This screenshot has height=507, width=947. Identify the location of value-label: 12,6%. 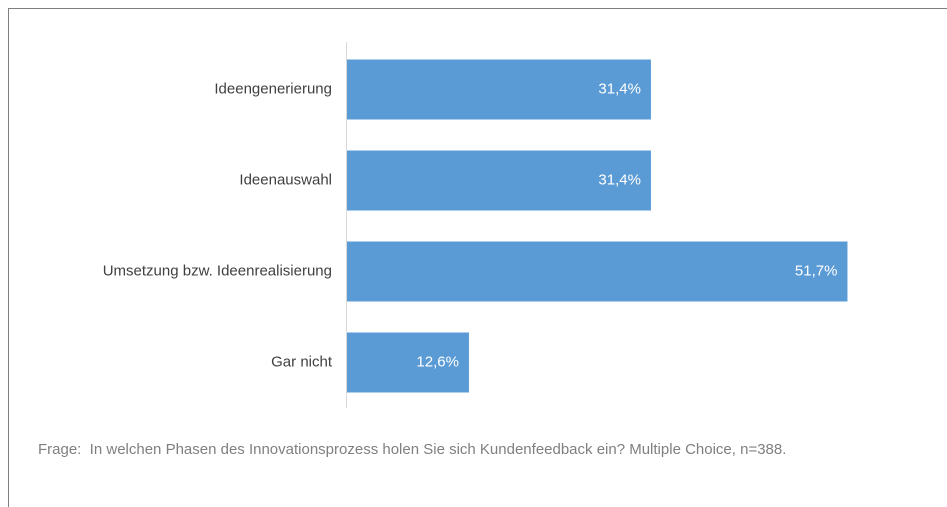
(437, 361).